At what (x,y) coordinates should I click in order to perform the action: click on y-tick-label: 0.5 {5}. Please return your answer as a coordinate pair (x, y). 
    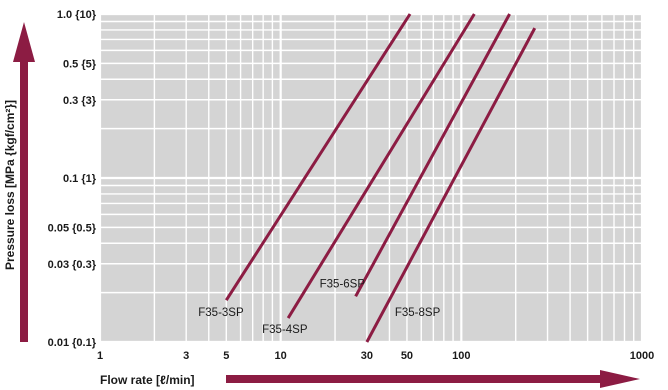
    Looking at the image, I should click on (80, 64).